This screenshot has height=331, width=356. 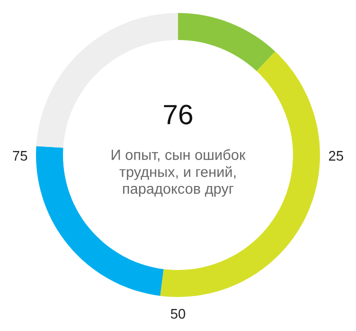 I want to click on text: 76, so click(x=178, y=114).